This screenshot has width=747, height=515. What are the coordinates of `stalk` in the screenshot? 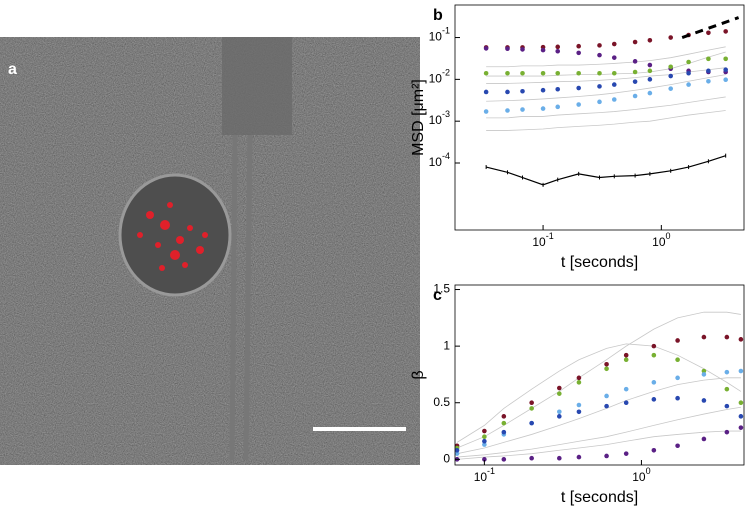 It's located at (241, 297).